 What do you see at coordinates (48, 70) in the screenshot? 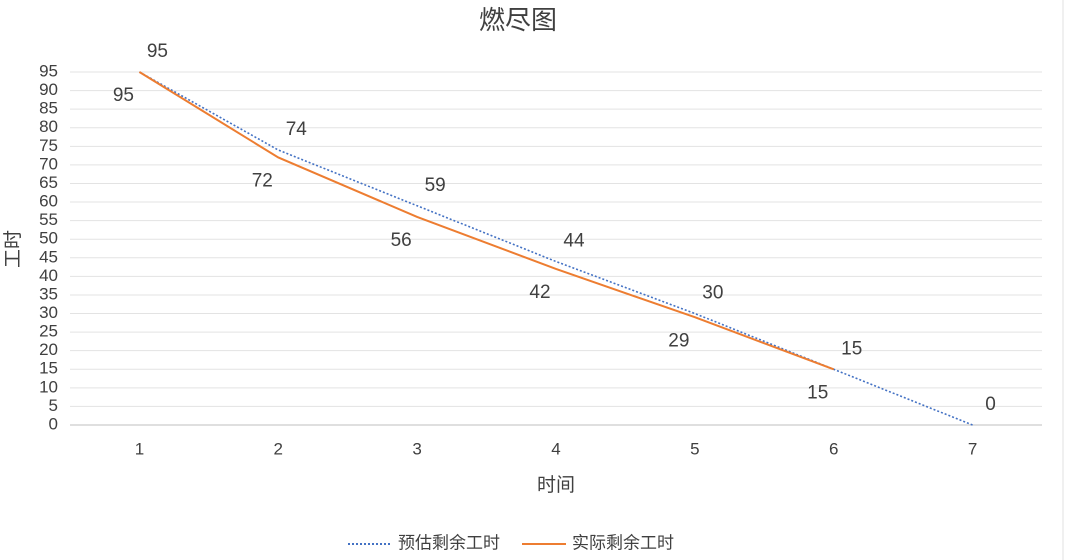
I see `y-tick-label: 95` at bounding box center [48, 70].